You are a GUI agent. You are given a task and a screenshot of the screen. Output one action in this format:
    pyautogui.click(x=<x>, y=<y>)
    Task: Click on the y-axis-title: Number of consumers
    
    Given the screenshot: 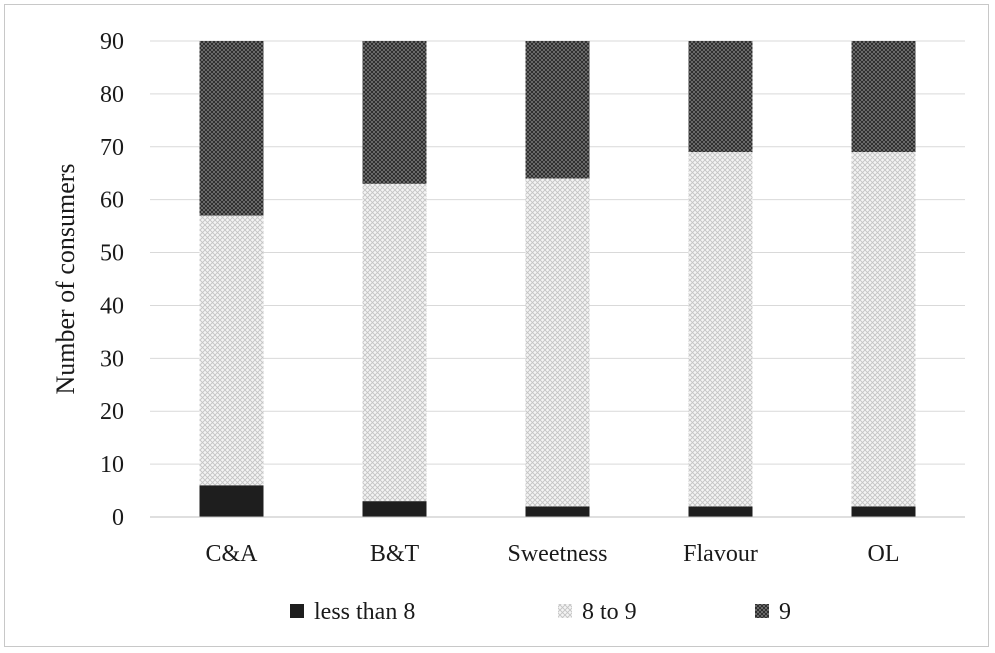 What is the action you would take?
    pyautogui.click(x=65, y=278)
    